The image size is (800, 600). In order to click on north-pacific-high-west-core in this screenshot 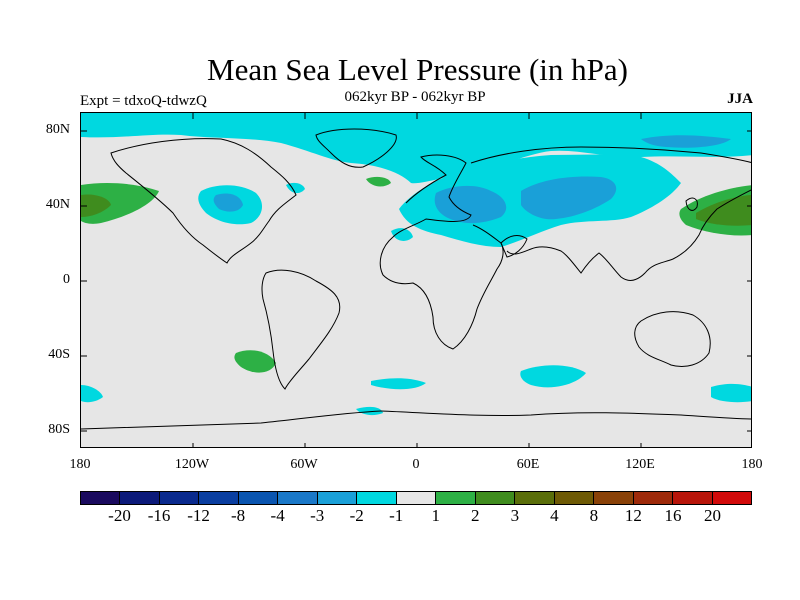, I will do `click(723, 210)`.